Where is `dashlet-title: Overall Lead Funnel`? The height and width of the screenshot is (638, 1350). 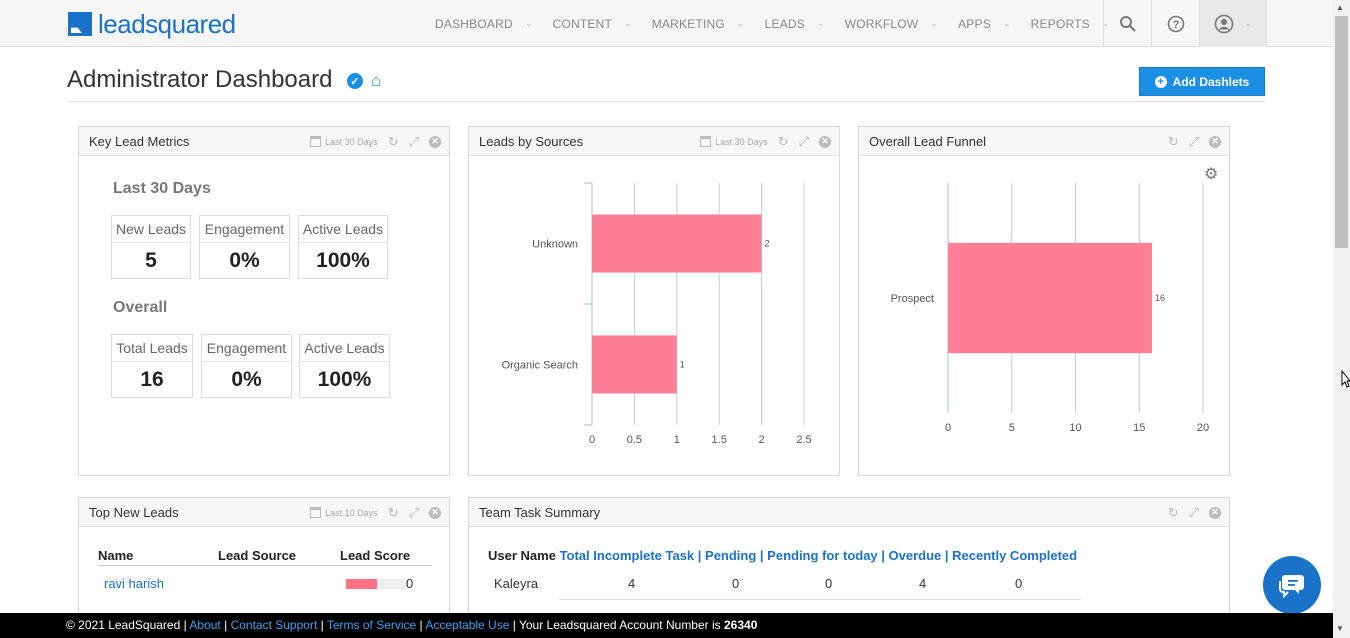 dashlet-title: Overall Lead Funnel is located at coordinates (928, 141).